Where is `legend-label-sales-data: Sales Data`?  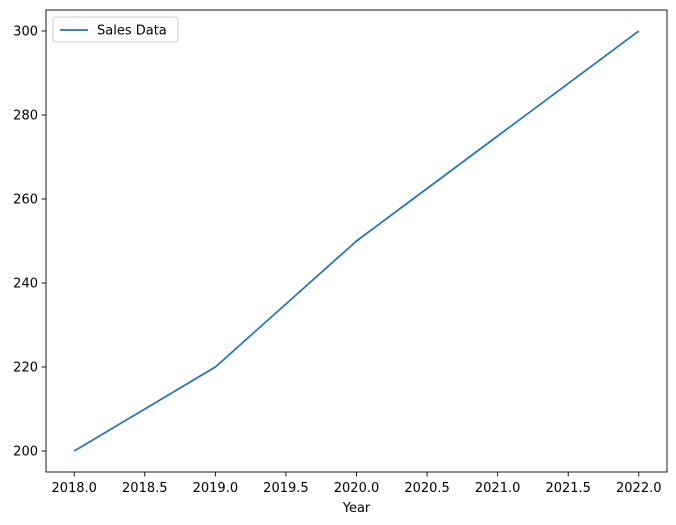 legend-label-sales-data: Sales Data is located at coordinates (132, 31).